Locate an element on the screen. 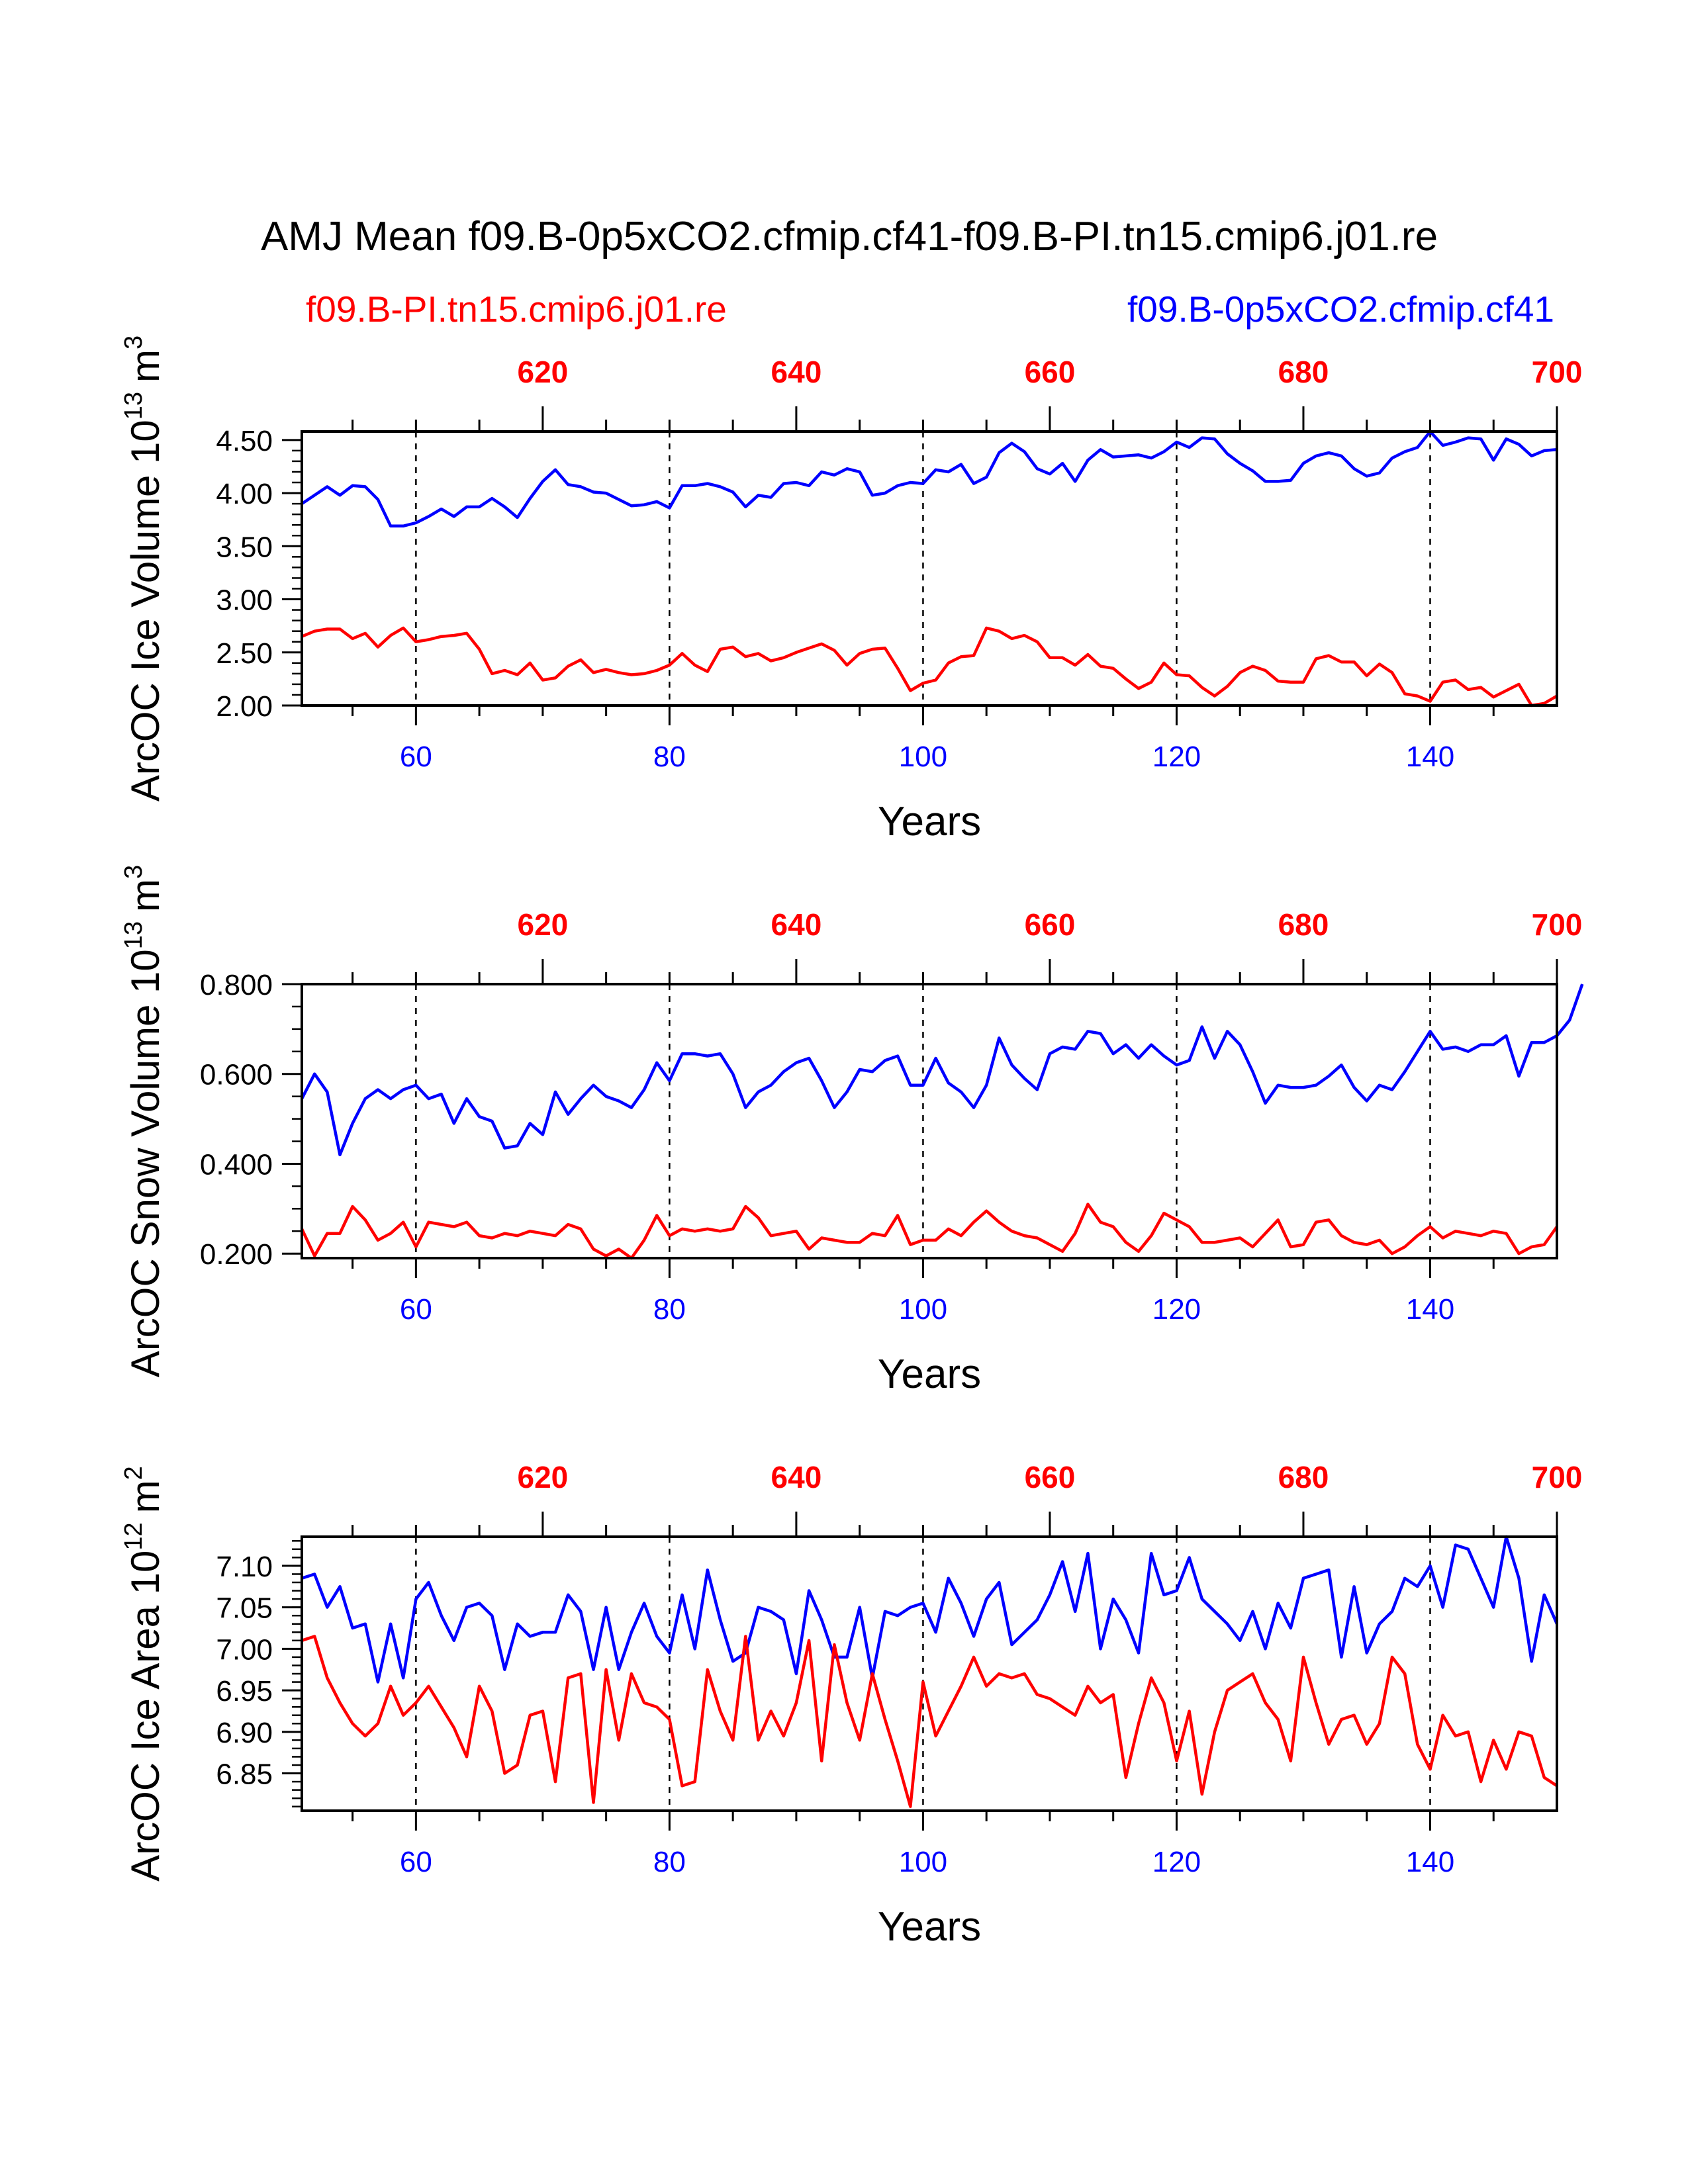 This screenshot has width=1688, height=2184. y-tick-label: 7.00 is located at coordinates (244, 1649).